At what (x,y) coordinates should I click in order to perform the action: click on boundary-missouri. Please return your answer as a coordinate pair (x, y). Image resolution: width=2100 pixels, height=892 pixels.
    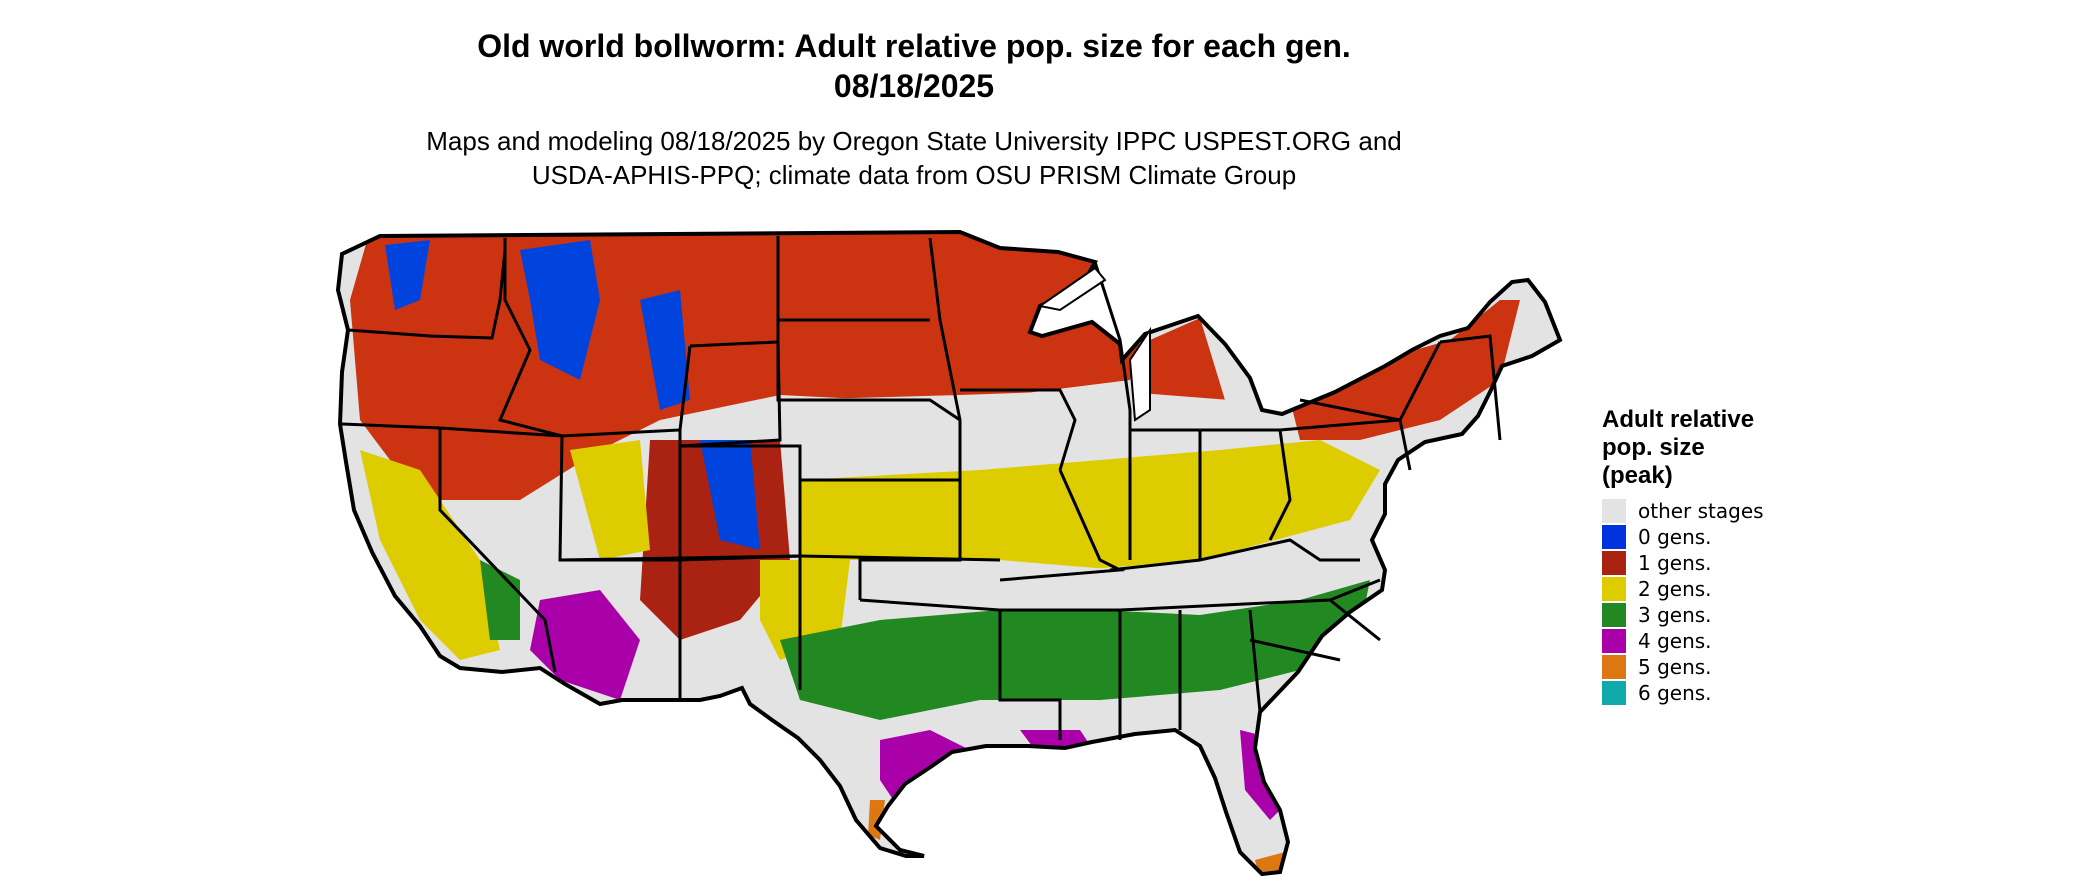
    Looking at the image, I should click on (1062, 525).